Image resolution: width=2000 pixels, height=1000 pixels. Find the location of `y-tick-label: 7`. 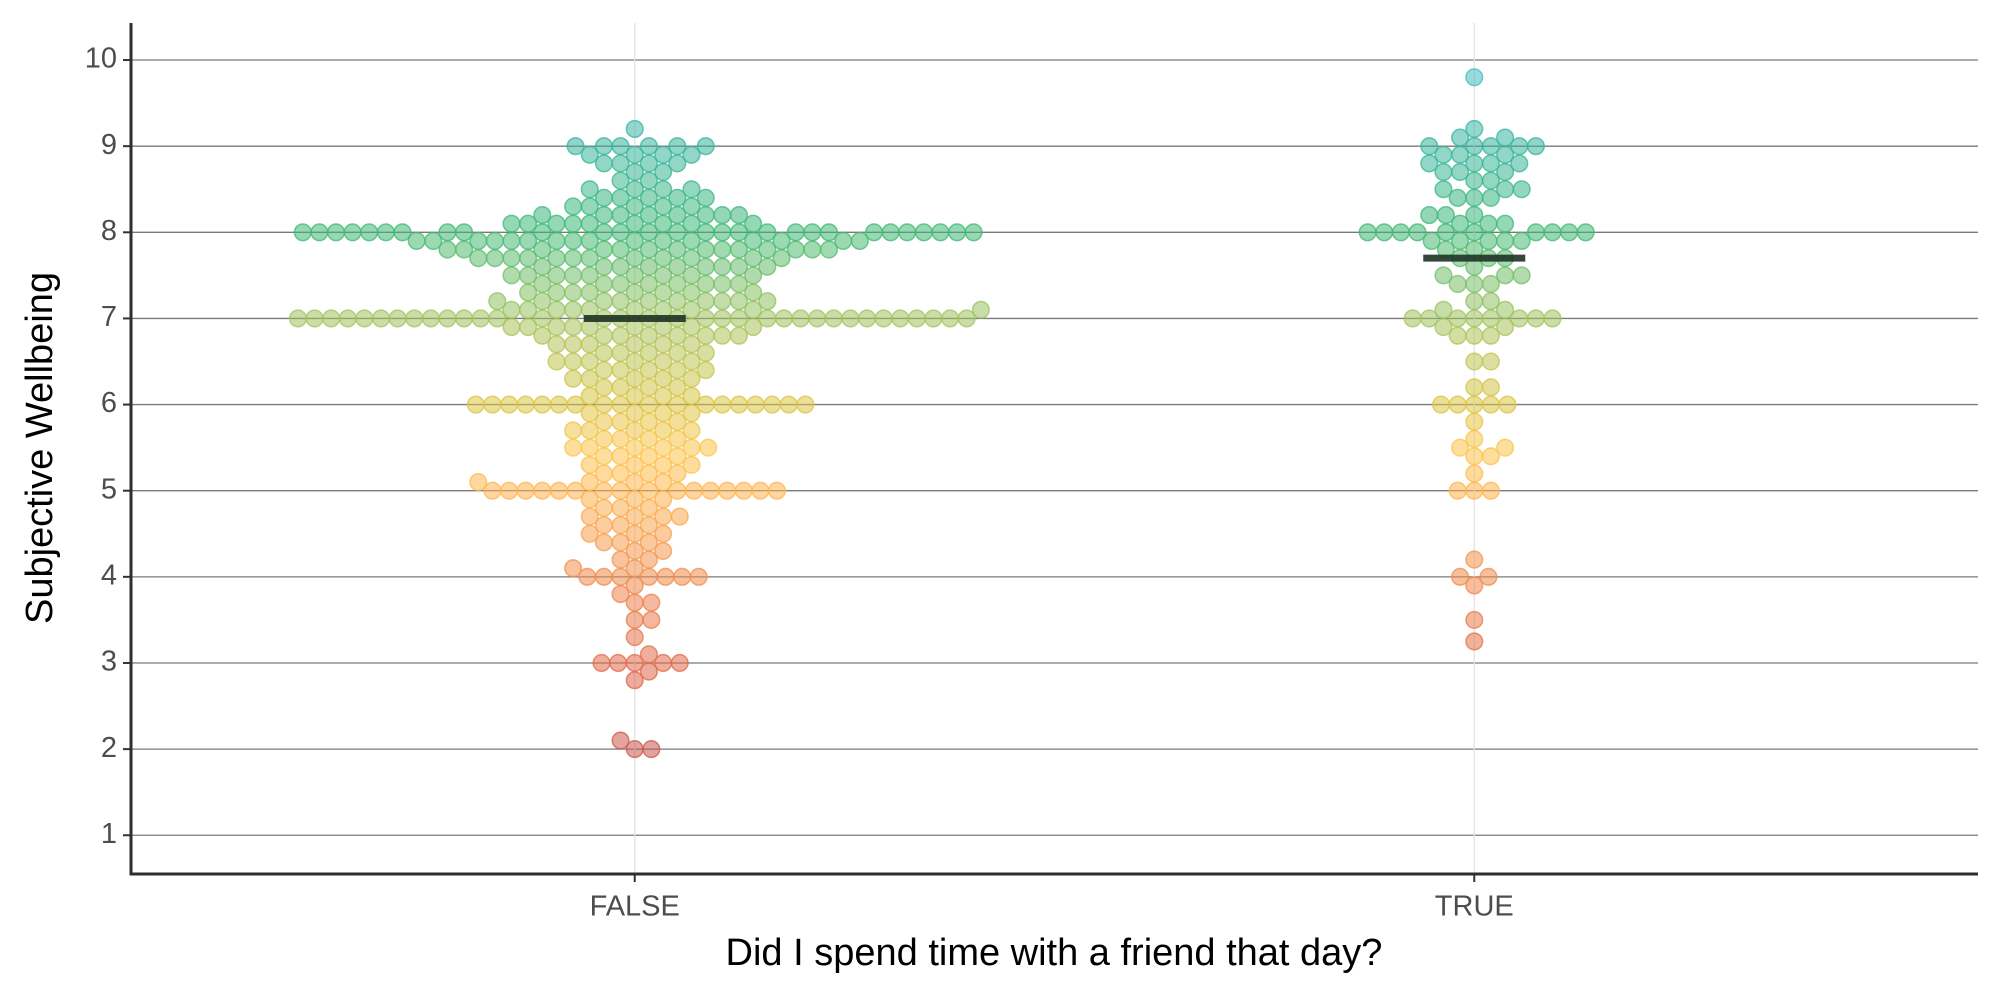

y-tick-label: 7 is located at coordinates (109, 317).